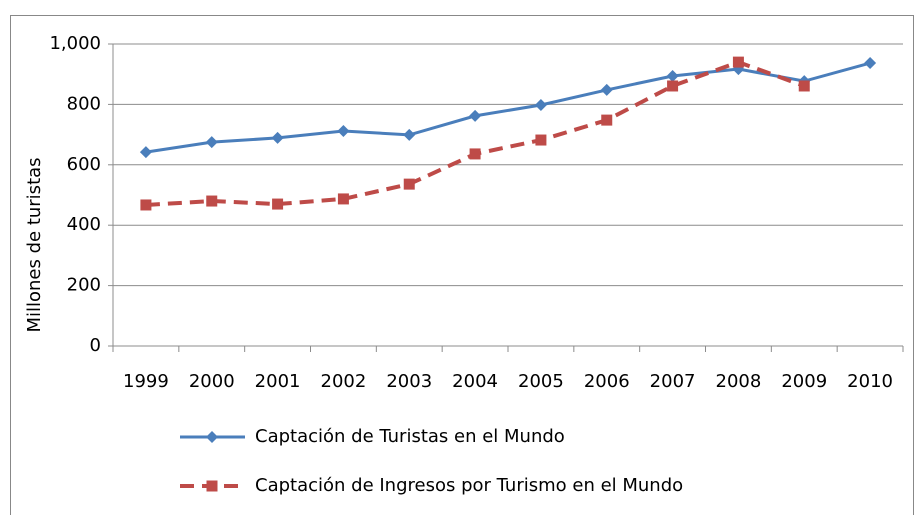 Image resolution: width=918 pixels, height=515 pixels. I want to click on x-tick-label: 2008, so click(739, 381).